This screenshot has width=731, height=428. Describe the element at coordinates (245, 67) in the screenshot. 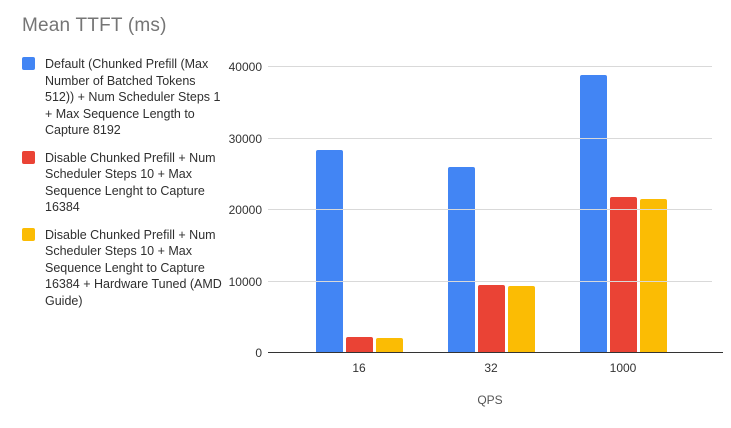

I see `y-axis-tick-label: 40000` at that location.